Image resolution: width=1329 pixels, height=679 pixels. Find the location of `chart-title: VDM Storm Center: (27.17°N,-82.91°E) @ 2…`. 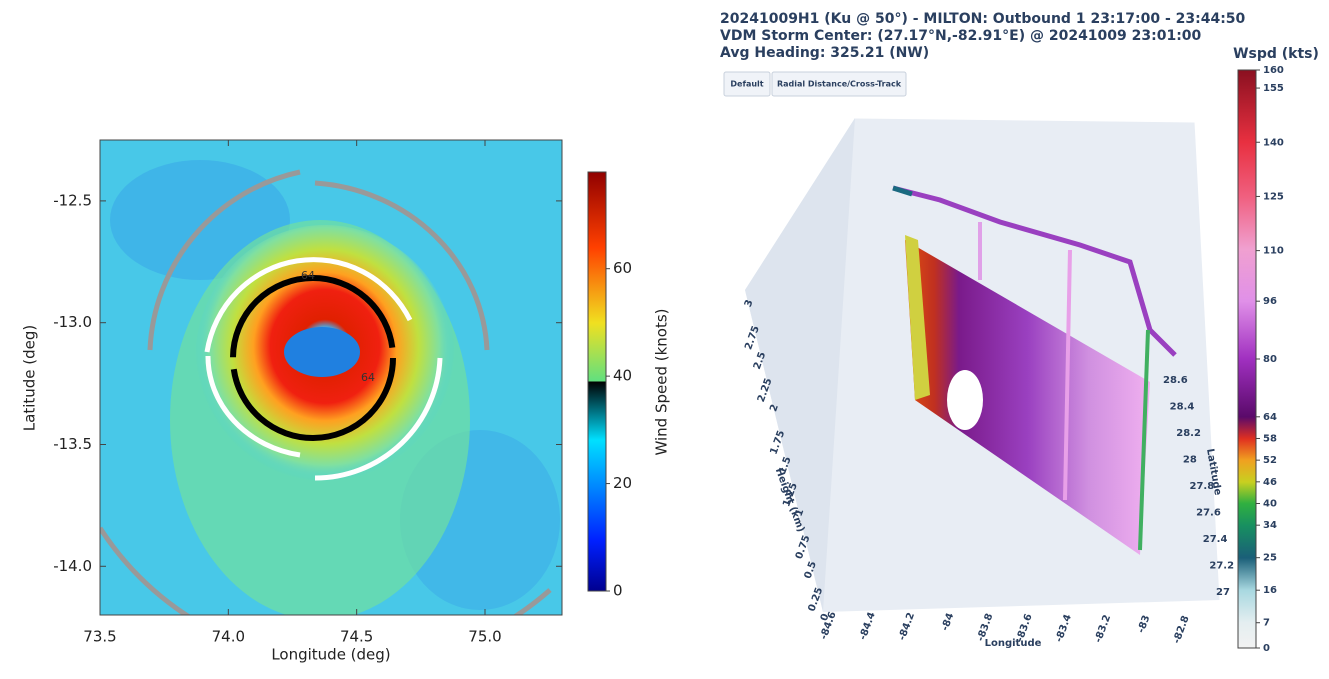

chart-title: VDM Storm Center: (27.17°N,-82.91°E) @ 2… is located at coordinates (961, 36).